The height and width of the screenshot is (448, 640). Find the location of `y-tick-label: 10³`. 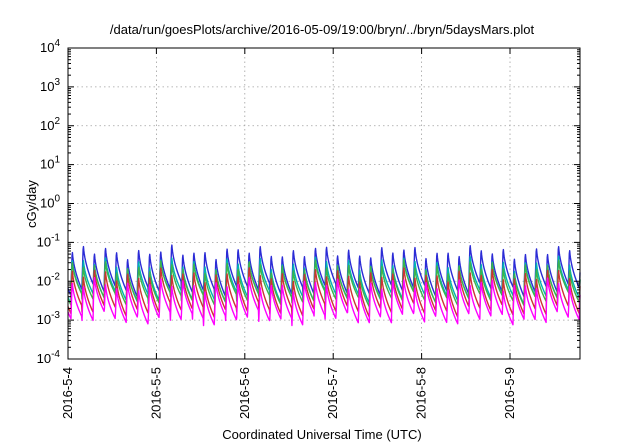

y-tick-label: 10³ is located at coordinates (50, 85).